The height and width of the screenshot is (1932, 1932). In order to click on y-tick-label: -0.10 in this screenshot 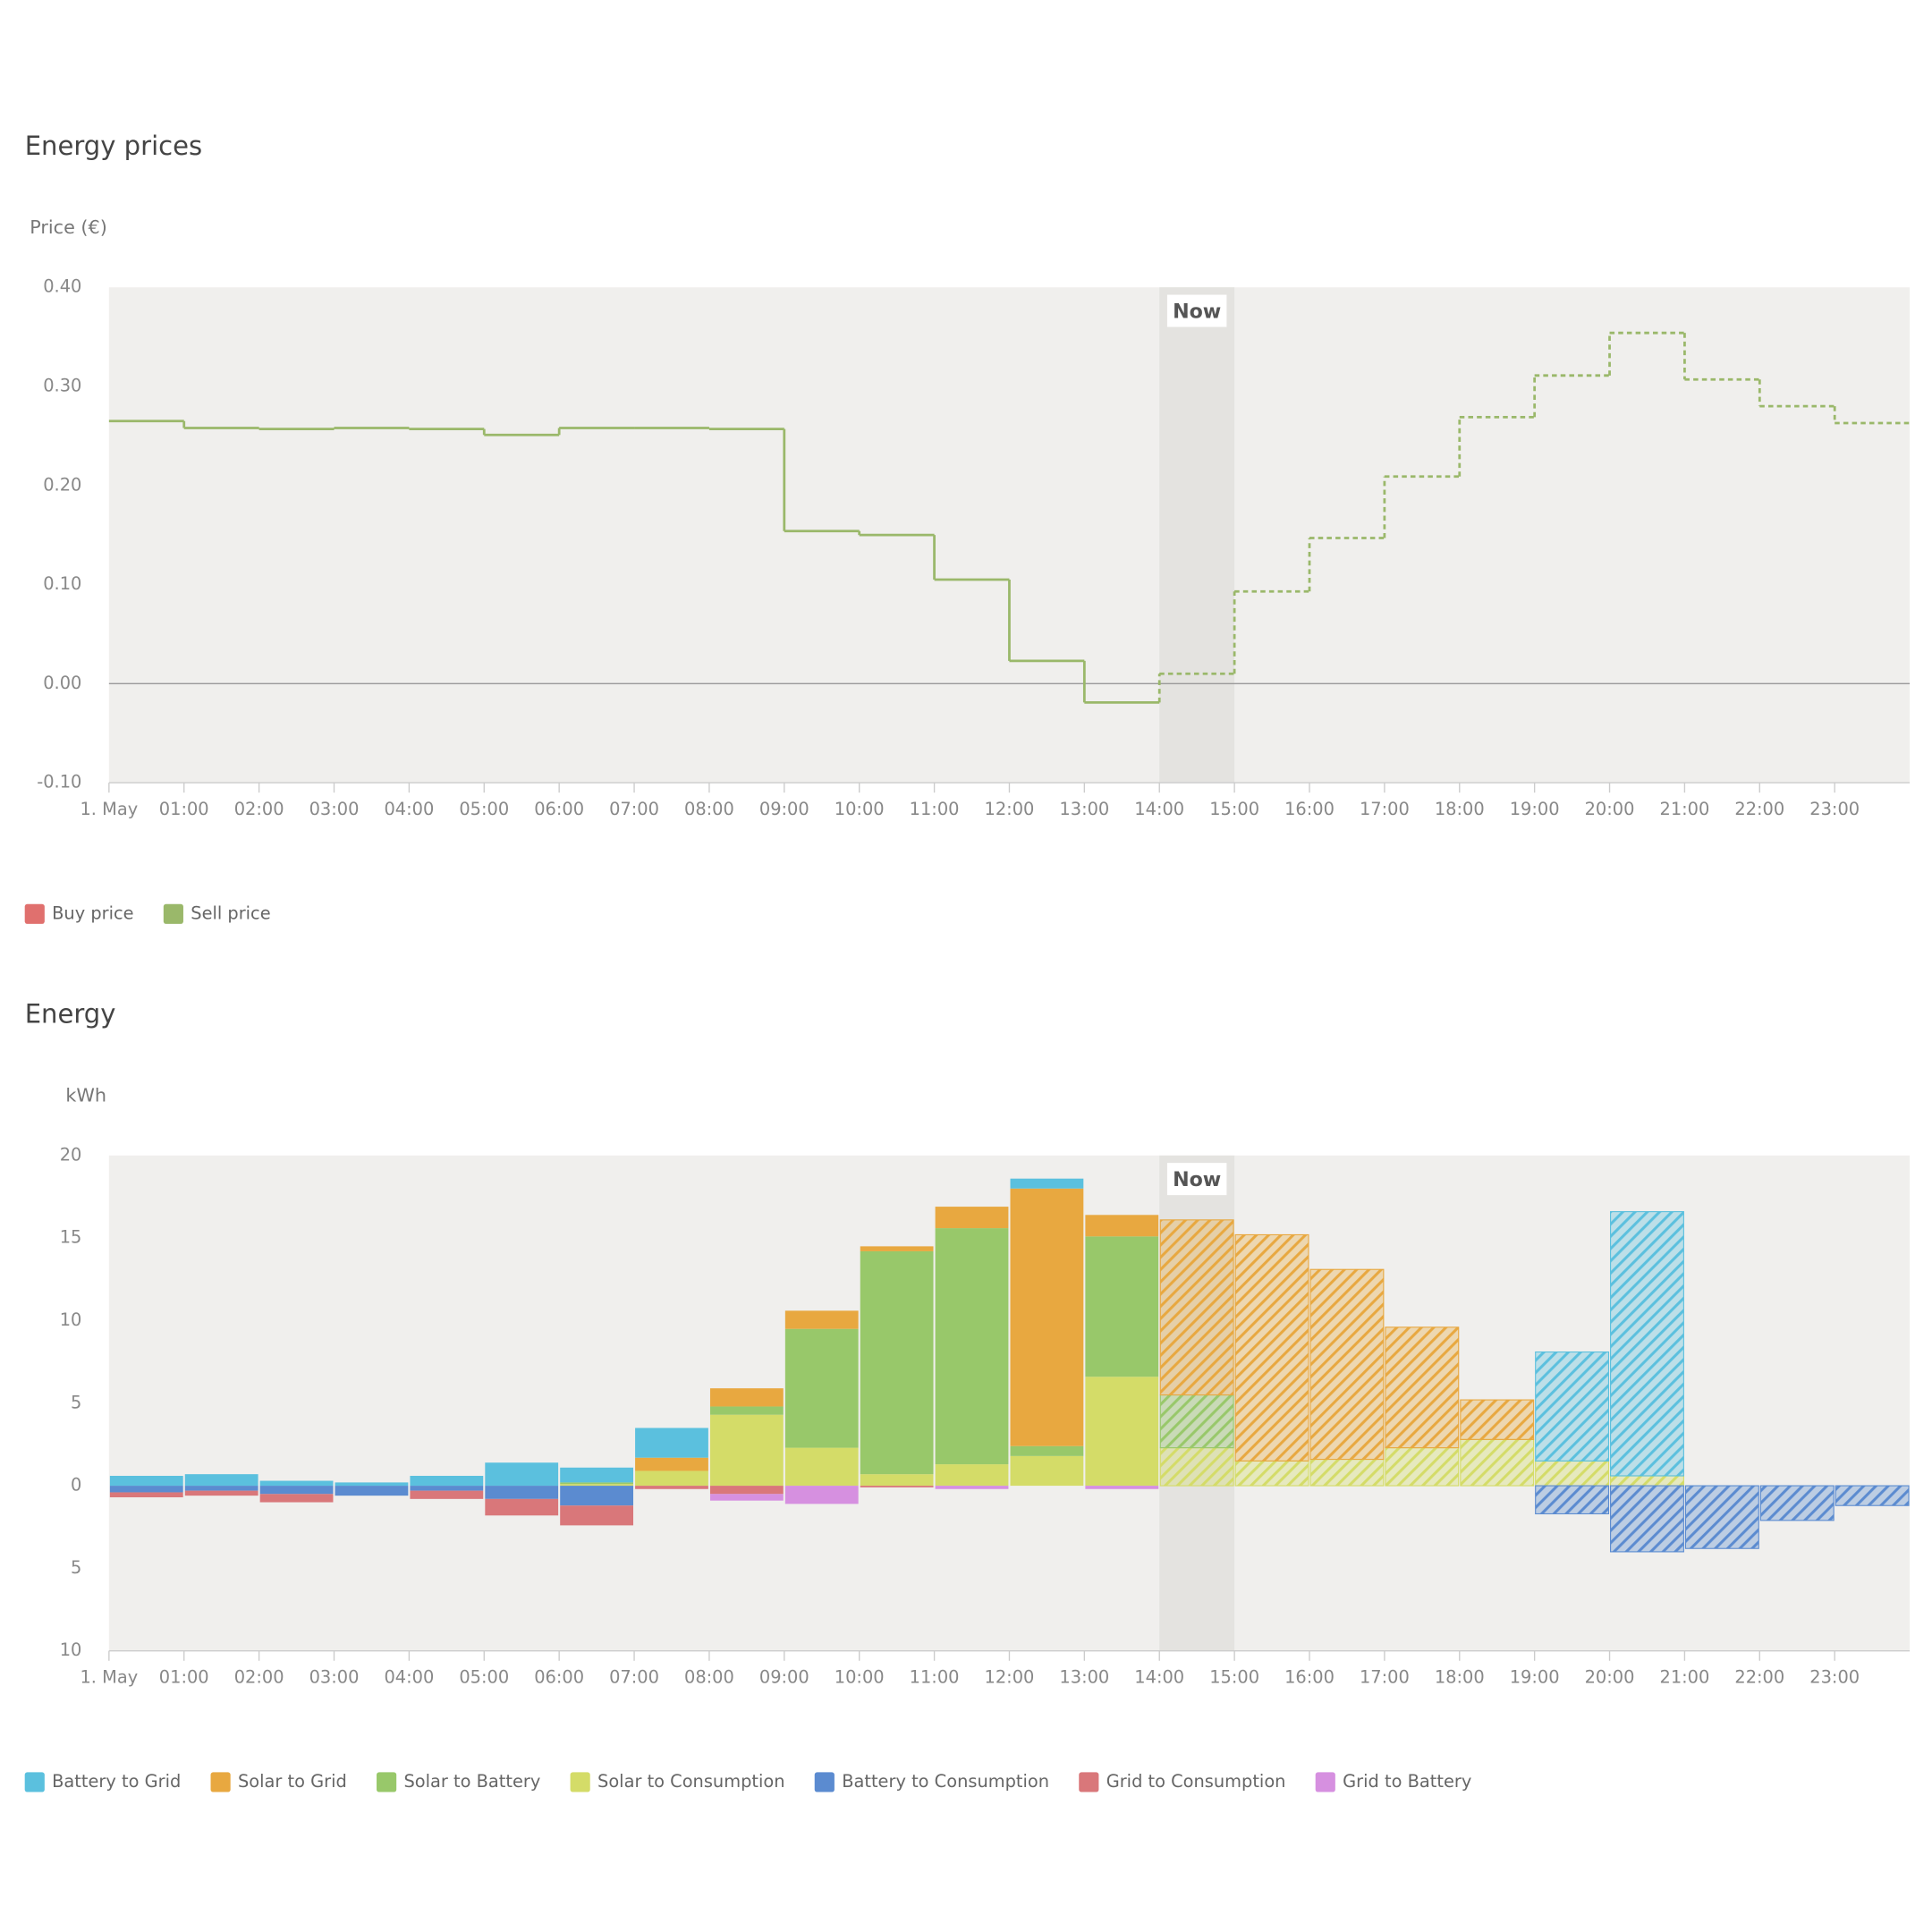, I will do `click(59, 782)`.